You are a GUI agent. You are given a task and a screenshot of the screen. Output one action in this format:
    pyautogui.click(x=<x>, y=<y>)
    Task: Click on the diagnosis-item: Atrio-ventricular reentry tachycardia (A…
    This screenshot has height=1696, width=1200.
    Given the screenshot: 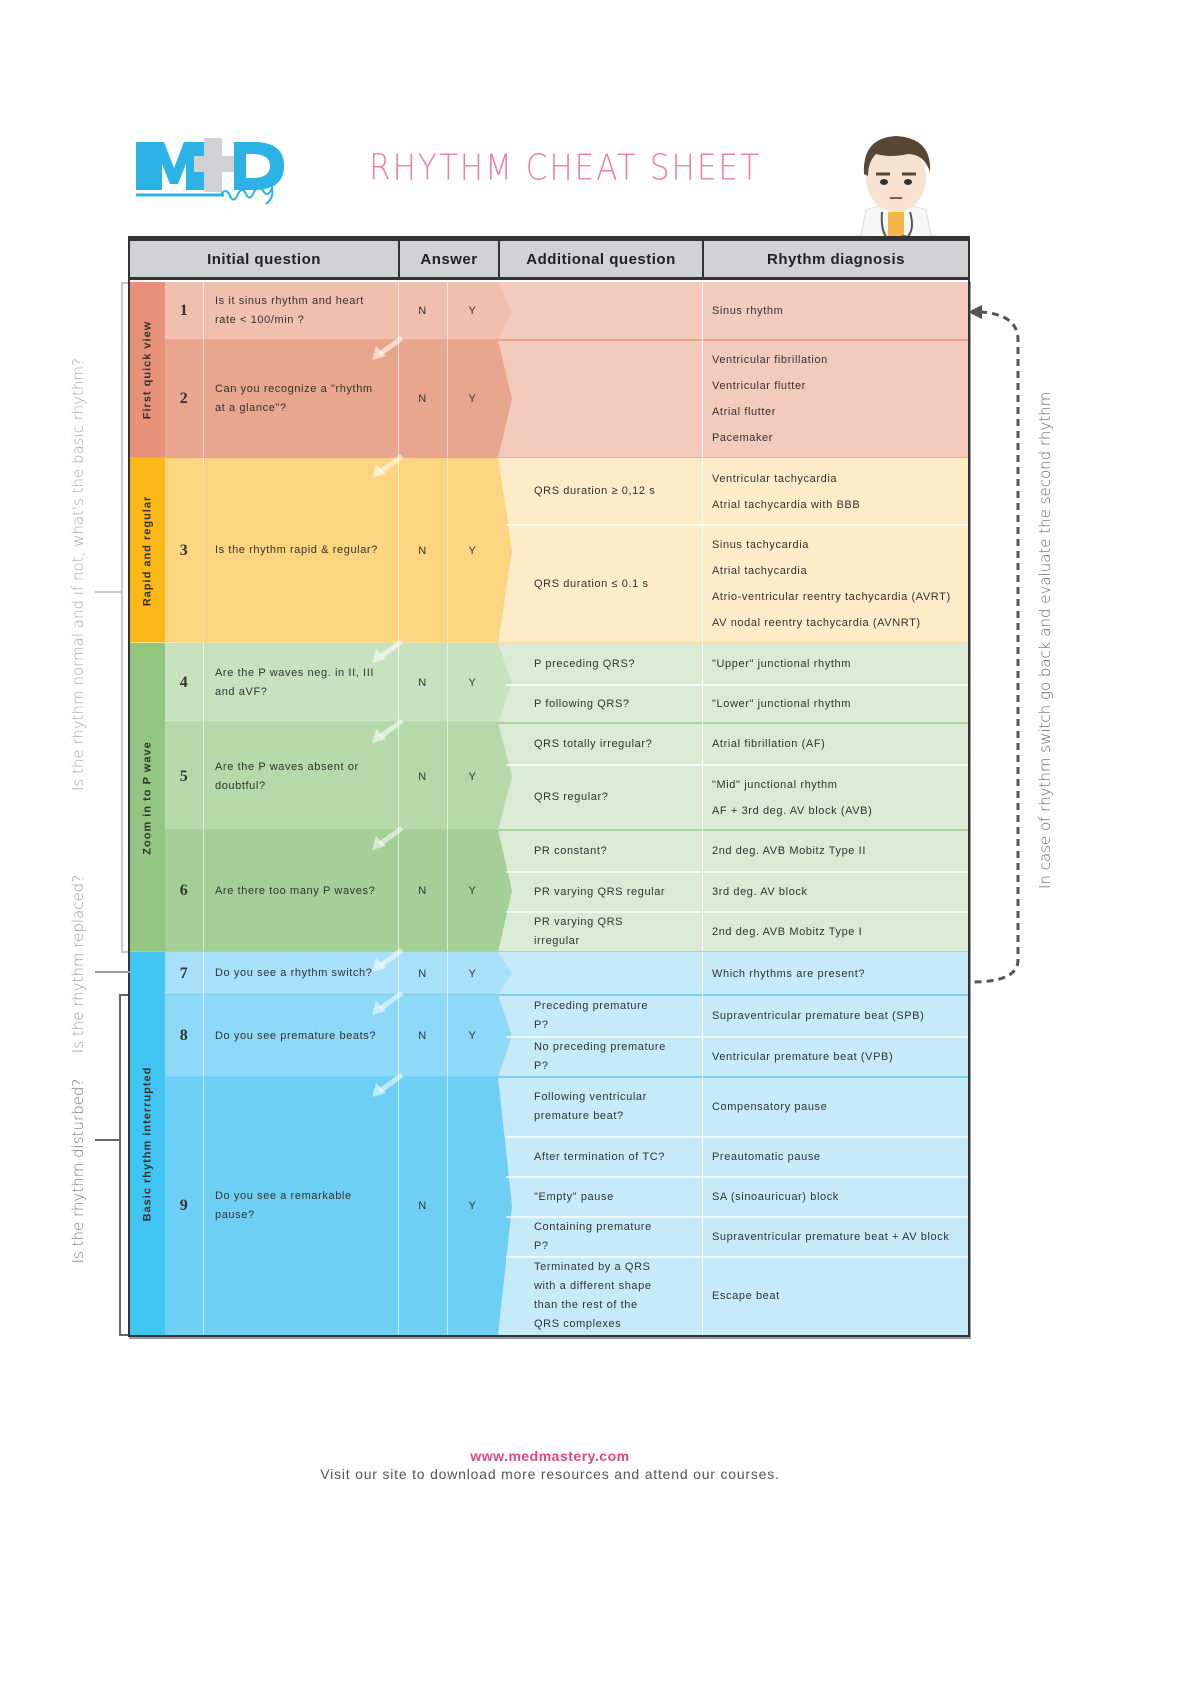 What is the action you would take?
    pyautogui.click(x=831, y=597)
    